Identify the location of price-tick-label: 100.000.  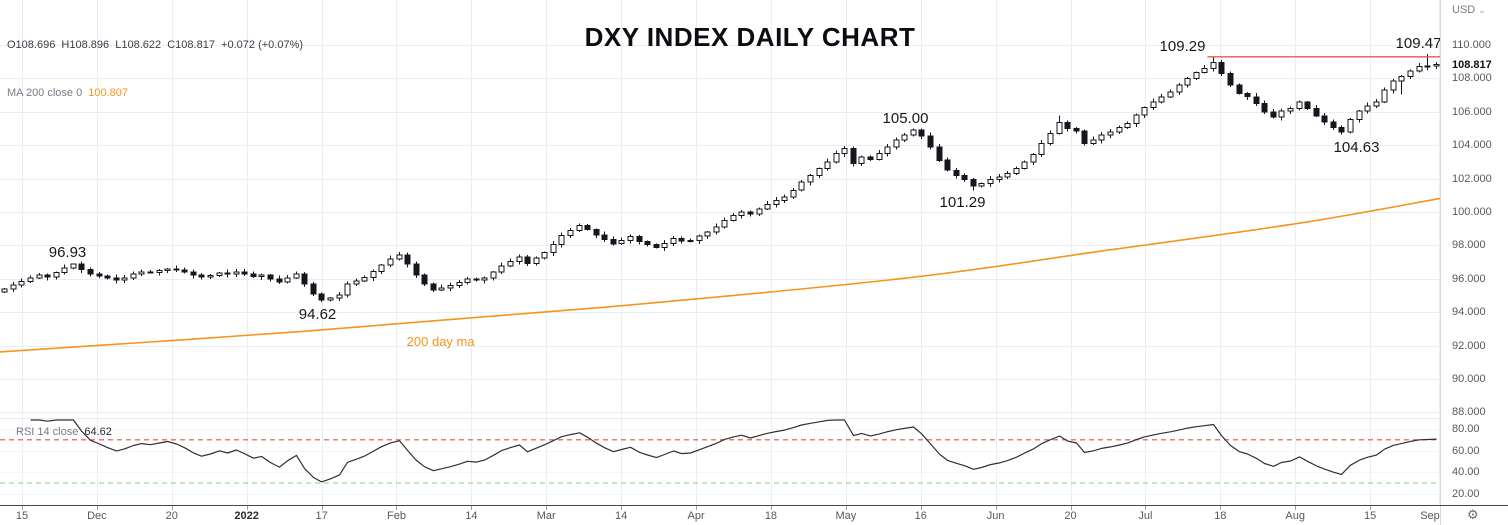
(1472, 212).